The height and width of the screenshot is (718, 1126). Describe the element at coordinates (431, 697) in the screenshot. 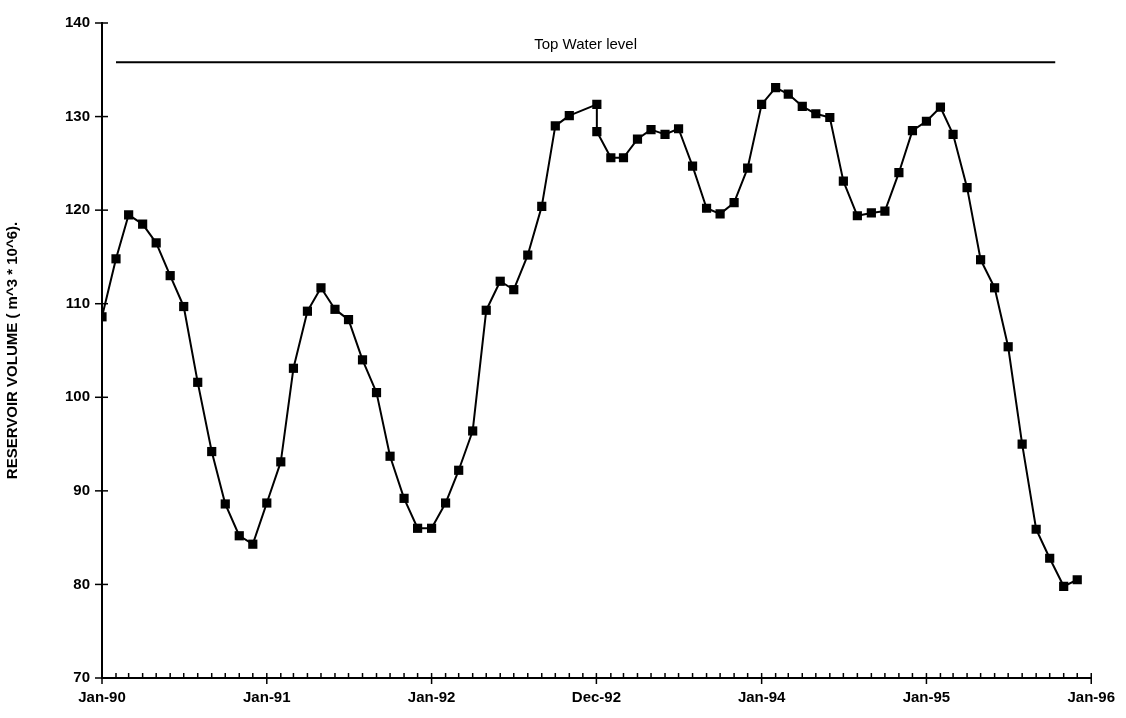

I see `x-tick-label: Jan-92` at that location.